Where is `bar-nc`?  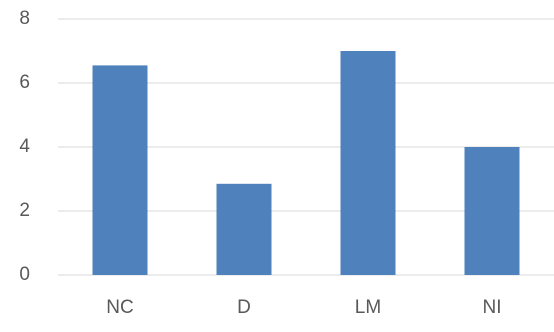 bar-nc is located at coordinates (120, 170).